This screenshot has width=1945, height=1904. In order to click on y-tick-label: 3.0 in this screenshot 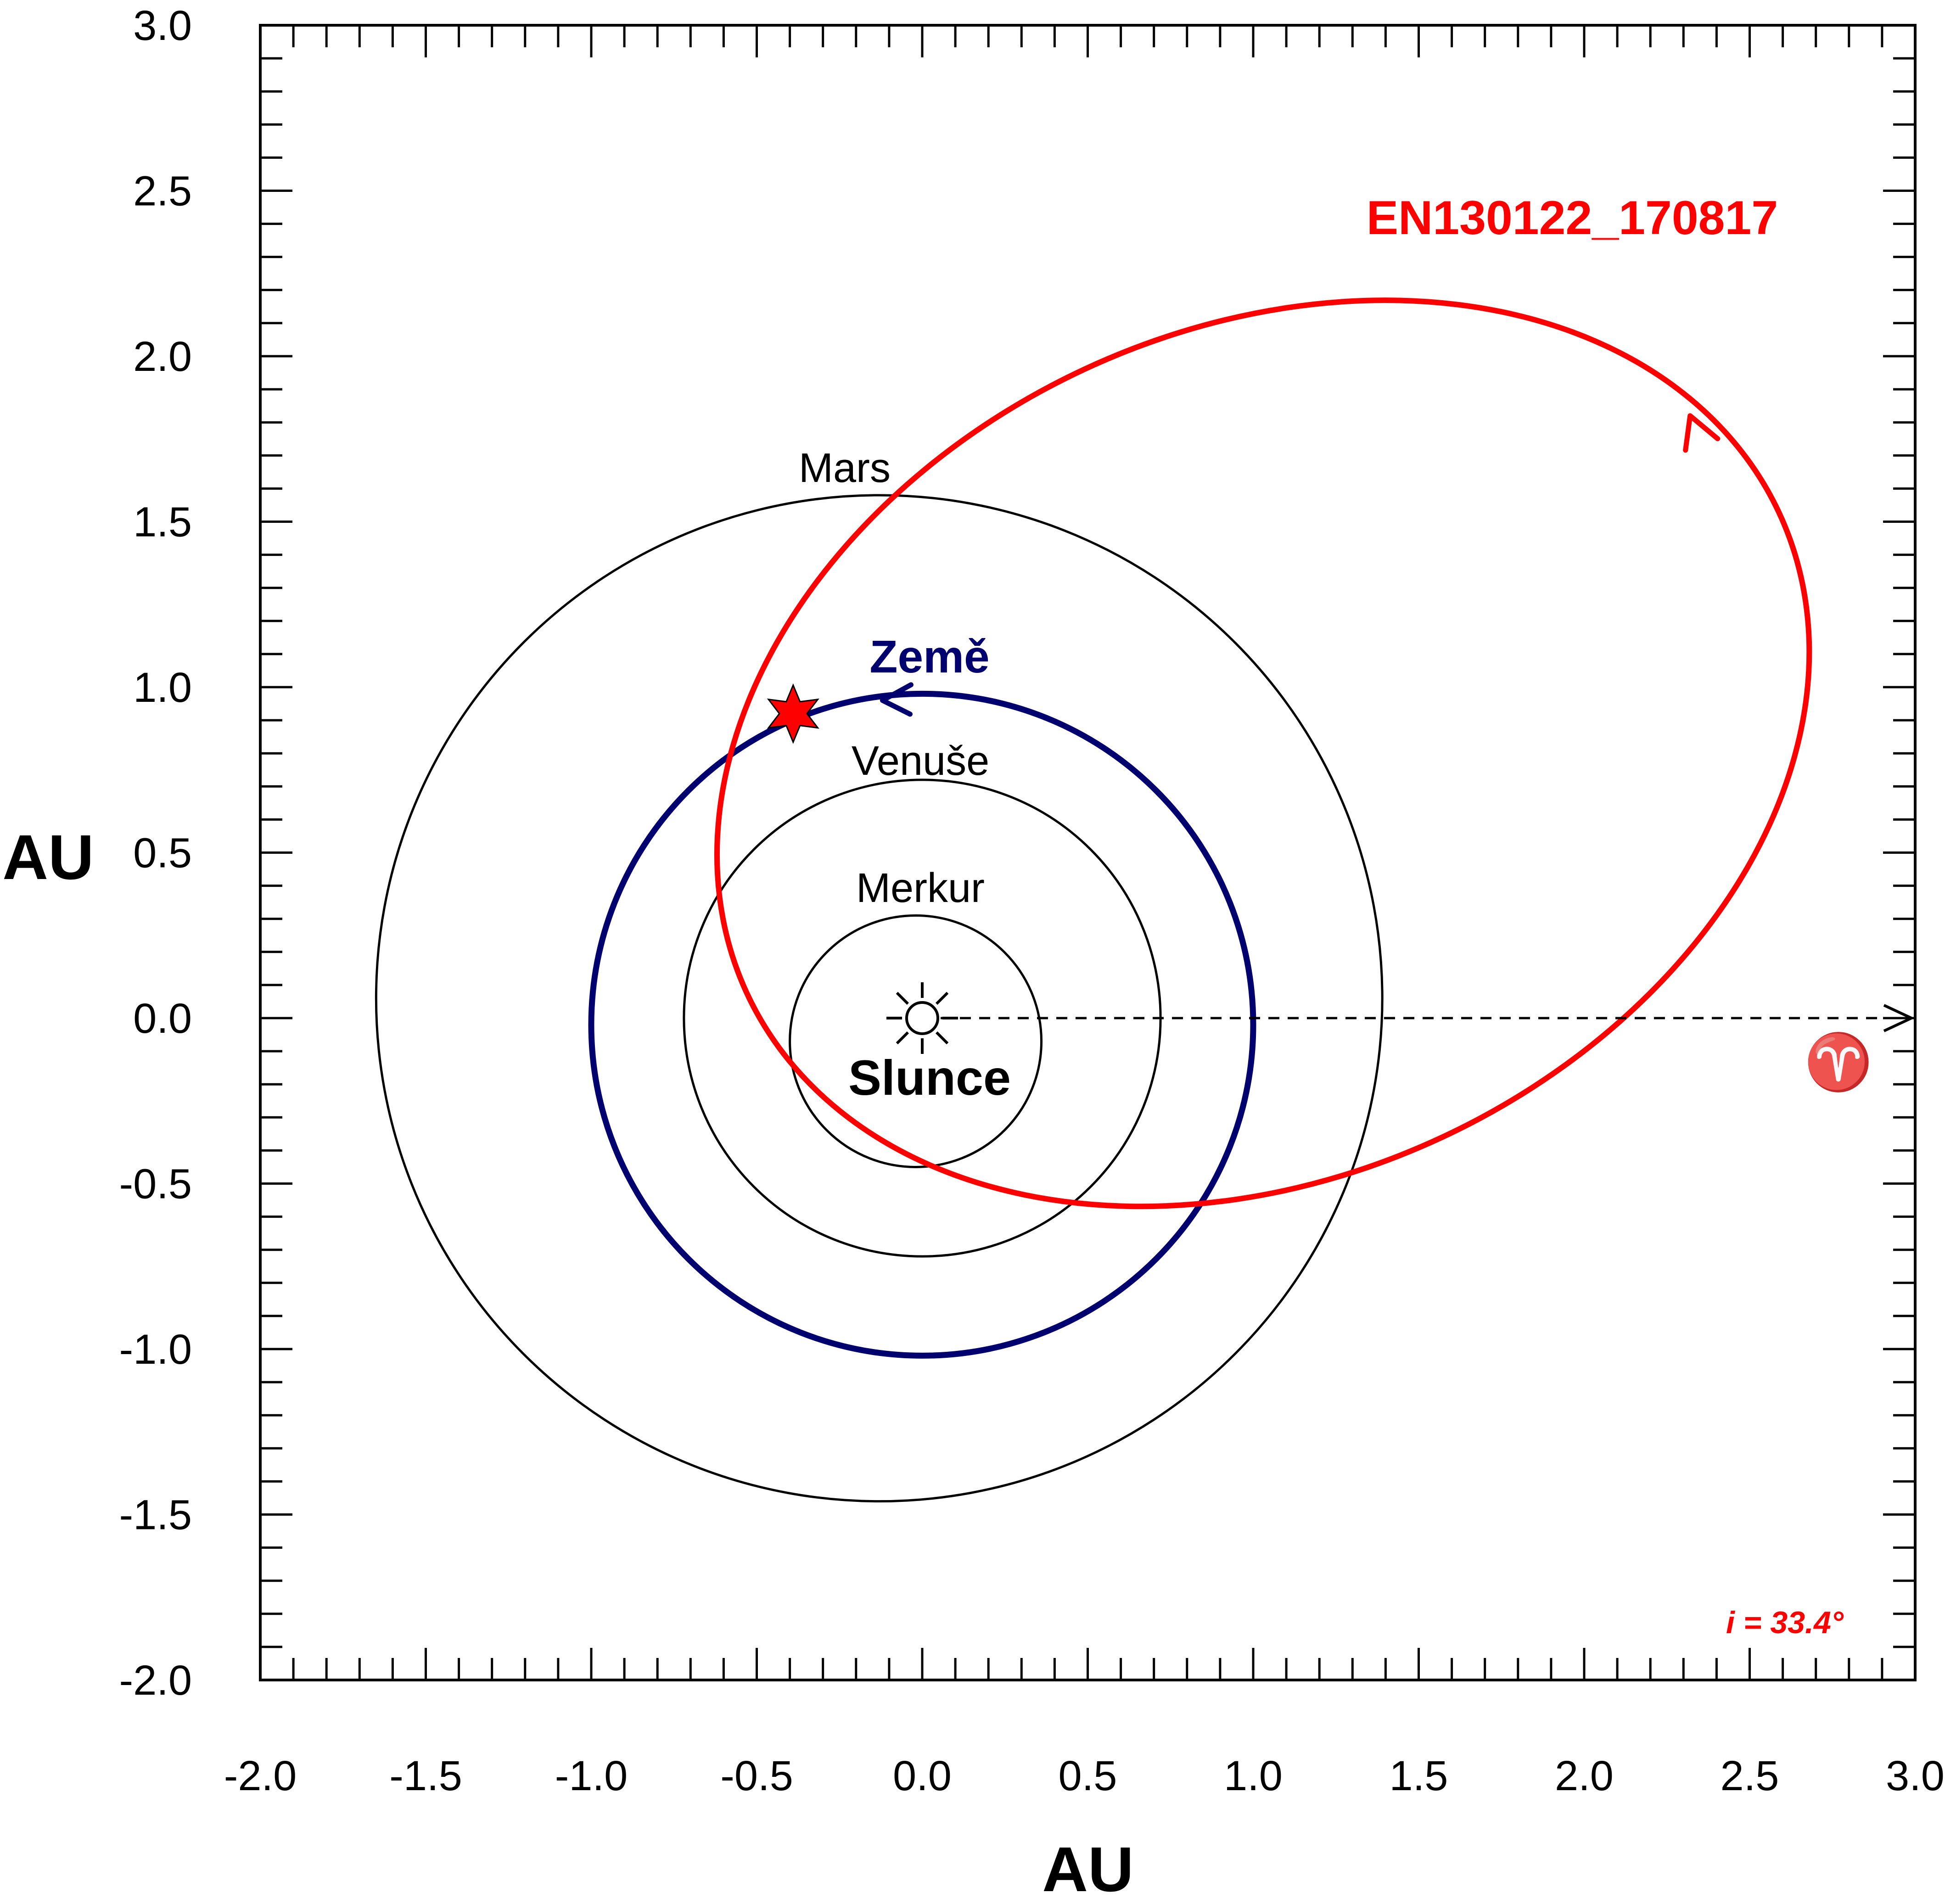, I will do `click(162, 25)`.